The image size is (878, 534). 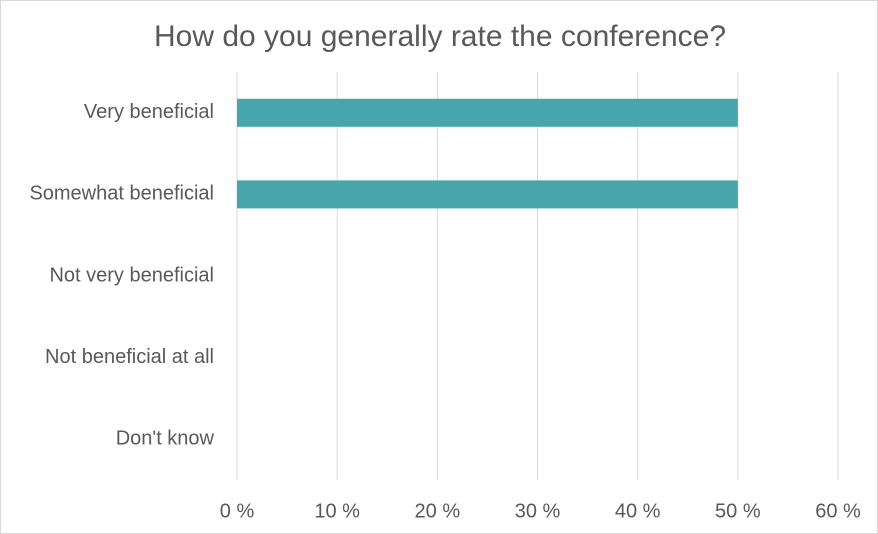 I want to click on x-tick-label: 0 %, so click(x=237, y=511).